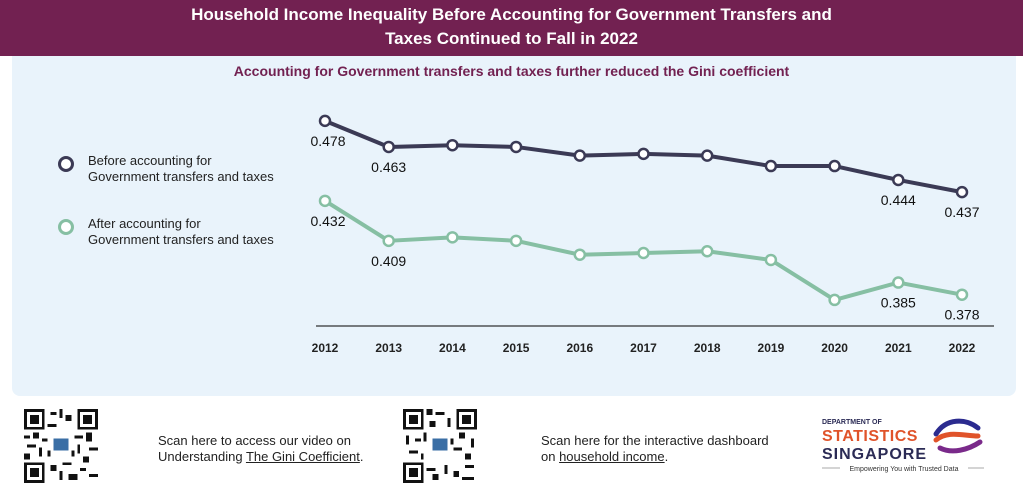 The height and width of the screenshot is (492, 1023). I want to click on data-label: 0.432, so click(327, 221).